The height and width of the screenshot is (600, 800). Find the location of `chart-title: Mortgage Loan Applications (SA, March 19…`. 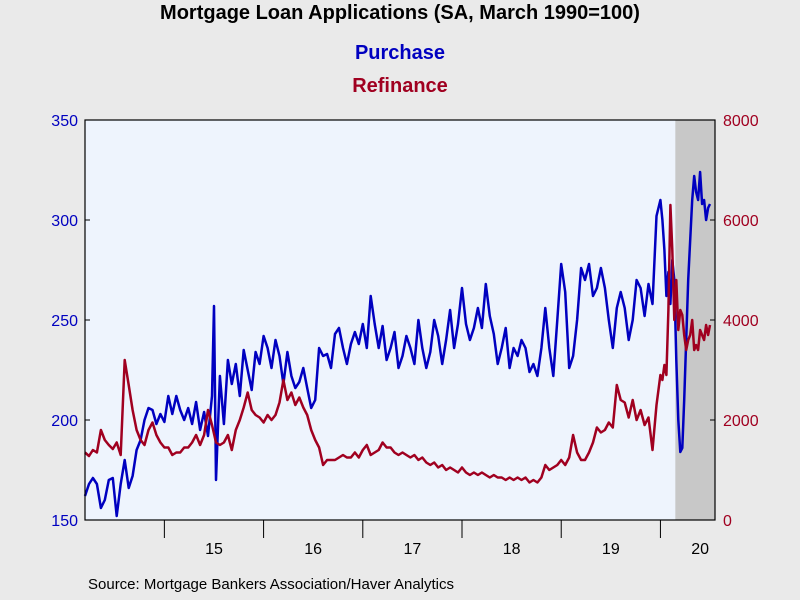

chart-title: Mortgage Loan Applications (SA, March 19… is located at coordinates (400, 13).